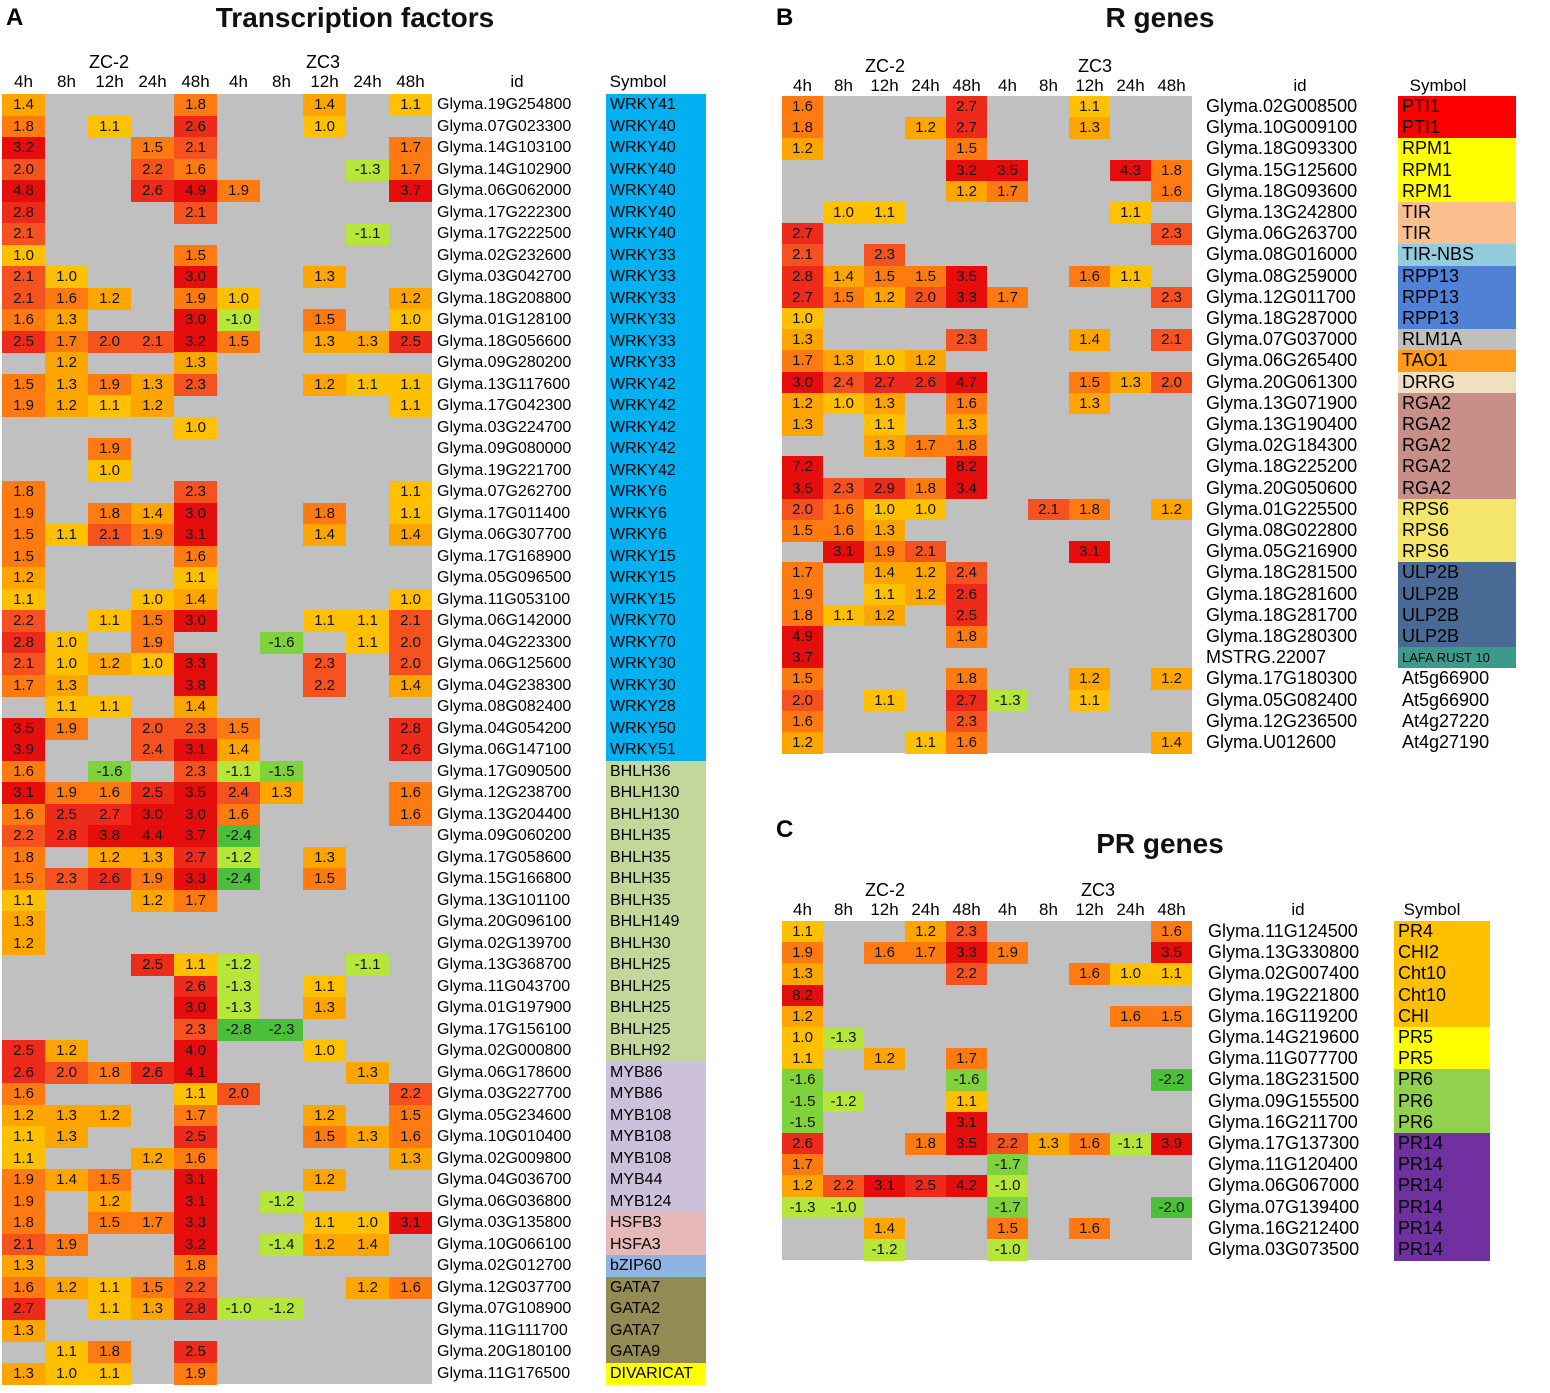 This screenshot has width=1550, height=1393. What do you see at coordinates (281, 1029) in the screenshot?
I see `heatmap-cell: -2.3` at bounding box center [281, 1029].